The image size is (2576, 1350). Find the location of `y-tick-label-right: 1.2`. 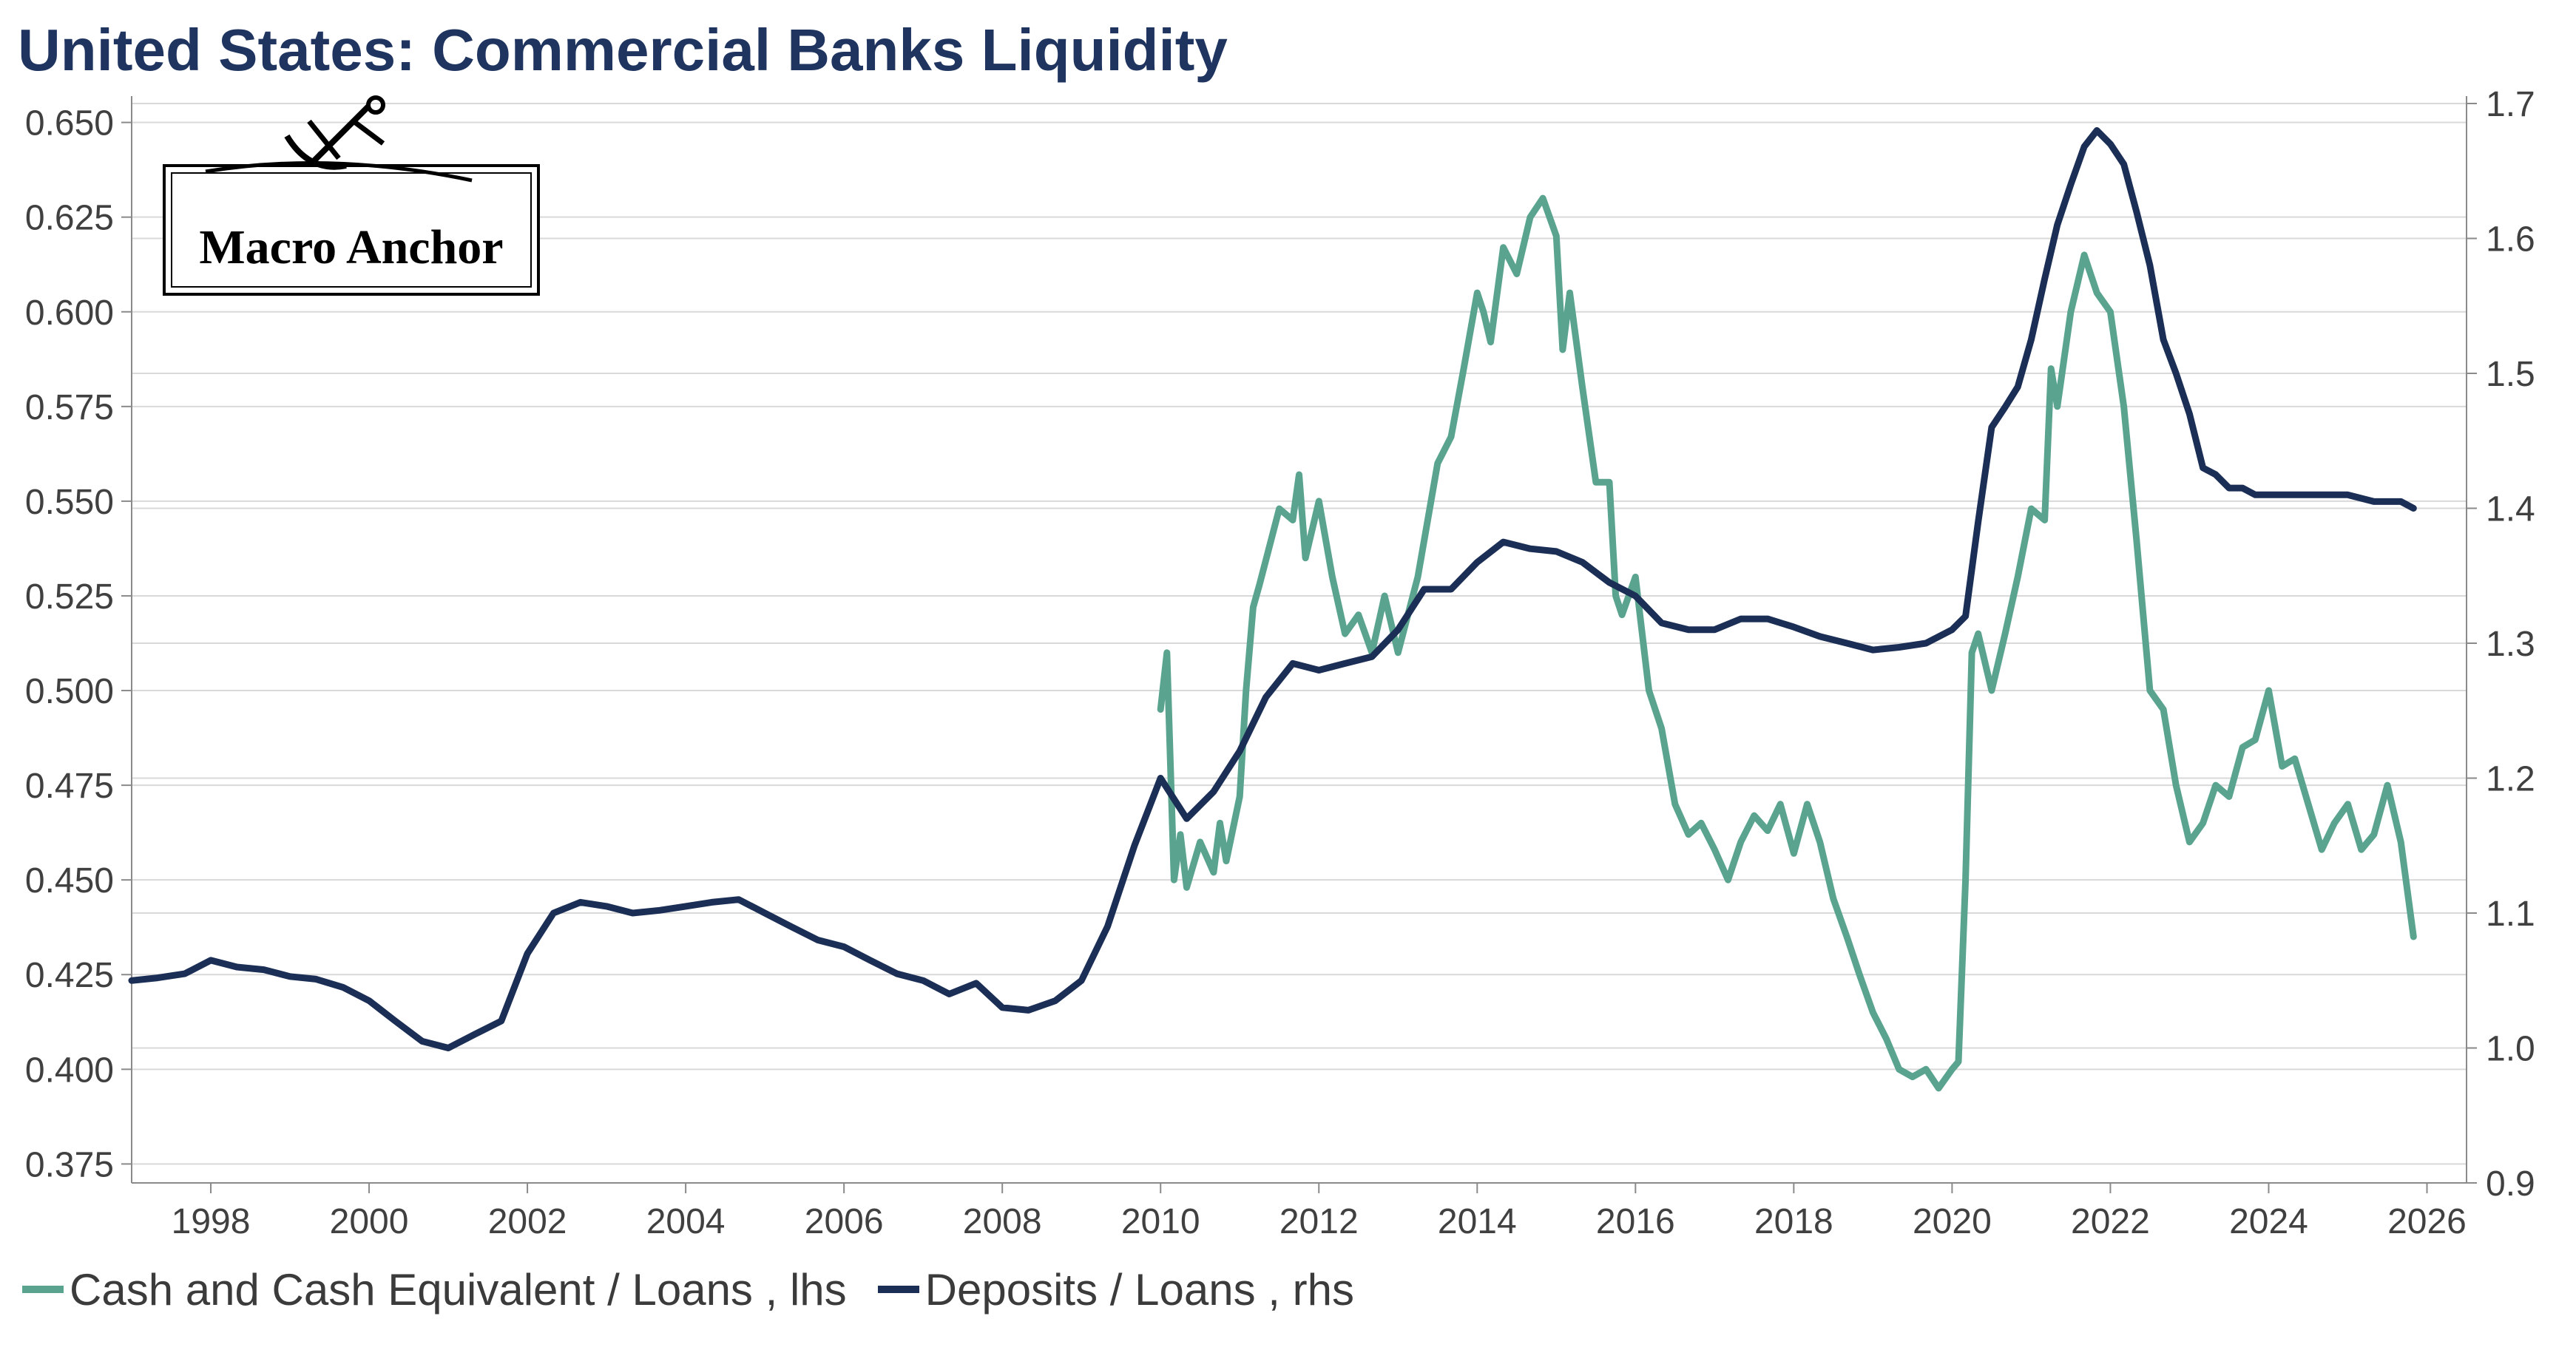

y-tick-label-right: 1.2 is located at coordinates (2510, 779).